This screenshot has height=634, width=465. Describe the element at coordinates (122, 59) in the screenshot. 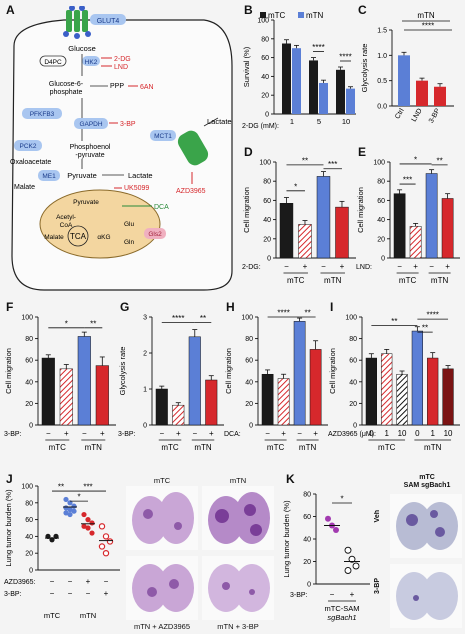

I see `inhibitor-2dg: 2-DG` at that location.